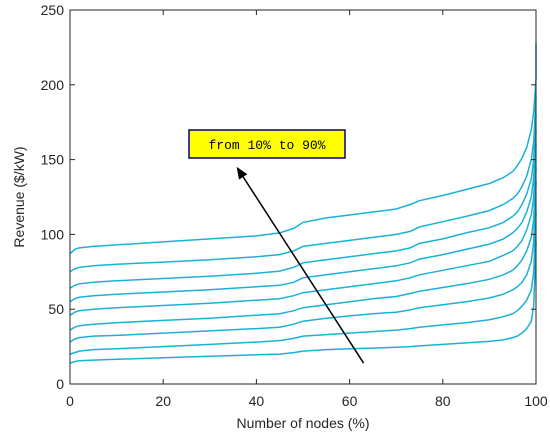  Describe the element at coordinates (60, 384) in the screenshot. I see `y-tick-label: 0` at that location.